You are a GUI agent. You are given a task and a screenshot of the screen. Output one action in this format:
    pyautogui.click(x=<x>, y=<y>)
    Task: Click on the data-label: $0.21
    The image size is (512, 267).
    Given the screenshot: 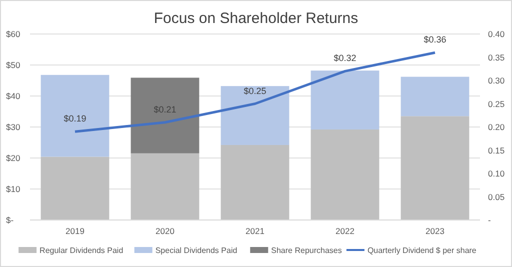 What is the action you would take?
    pyautogui.click(x=165, y=109)
    